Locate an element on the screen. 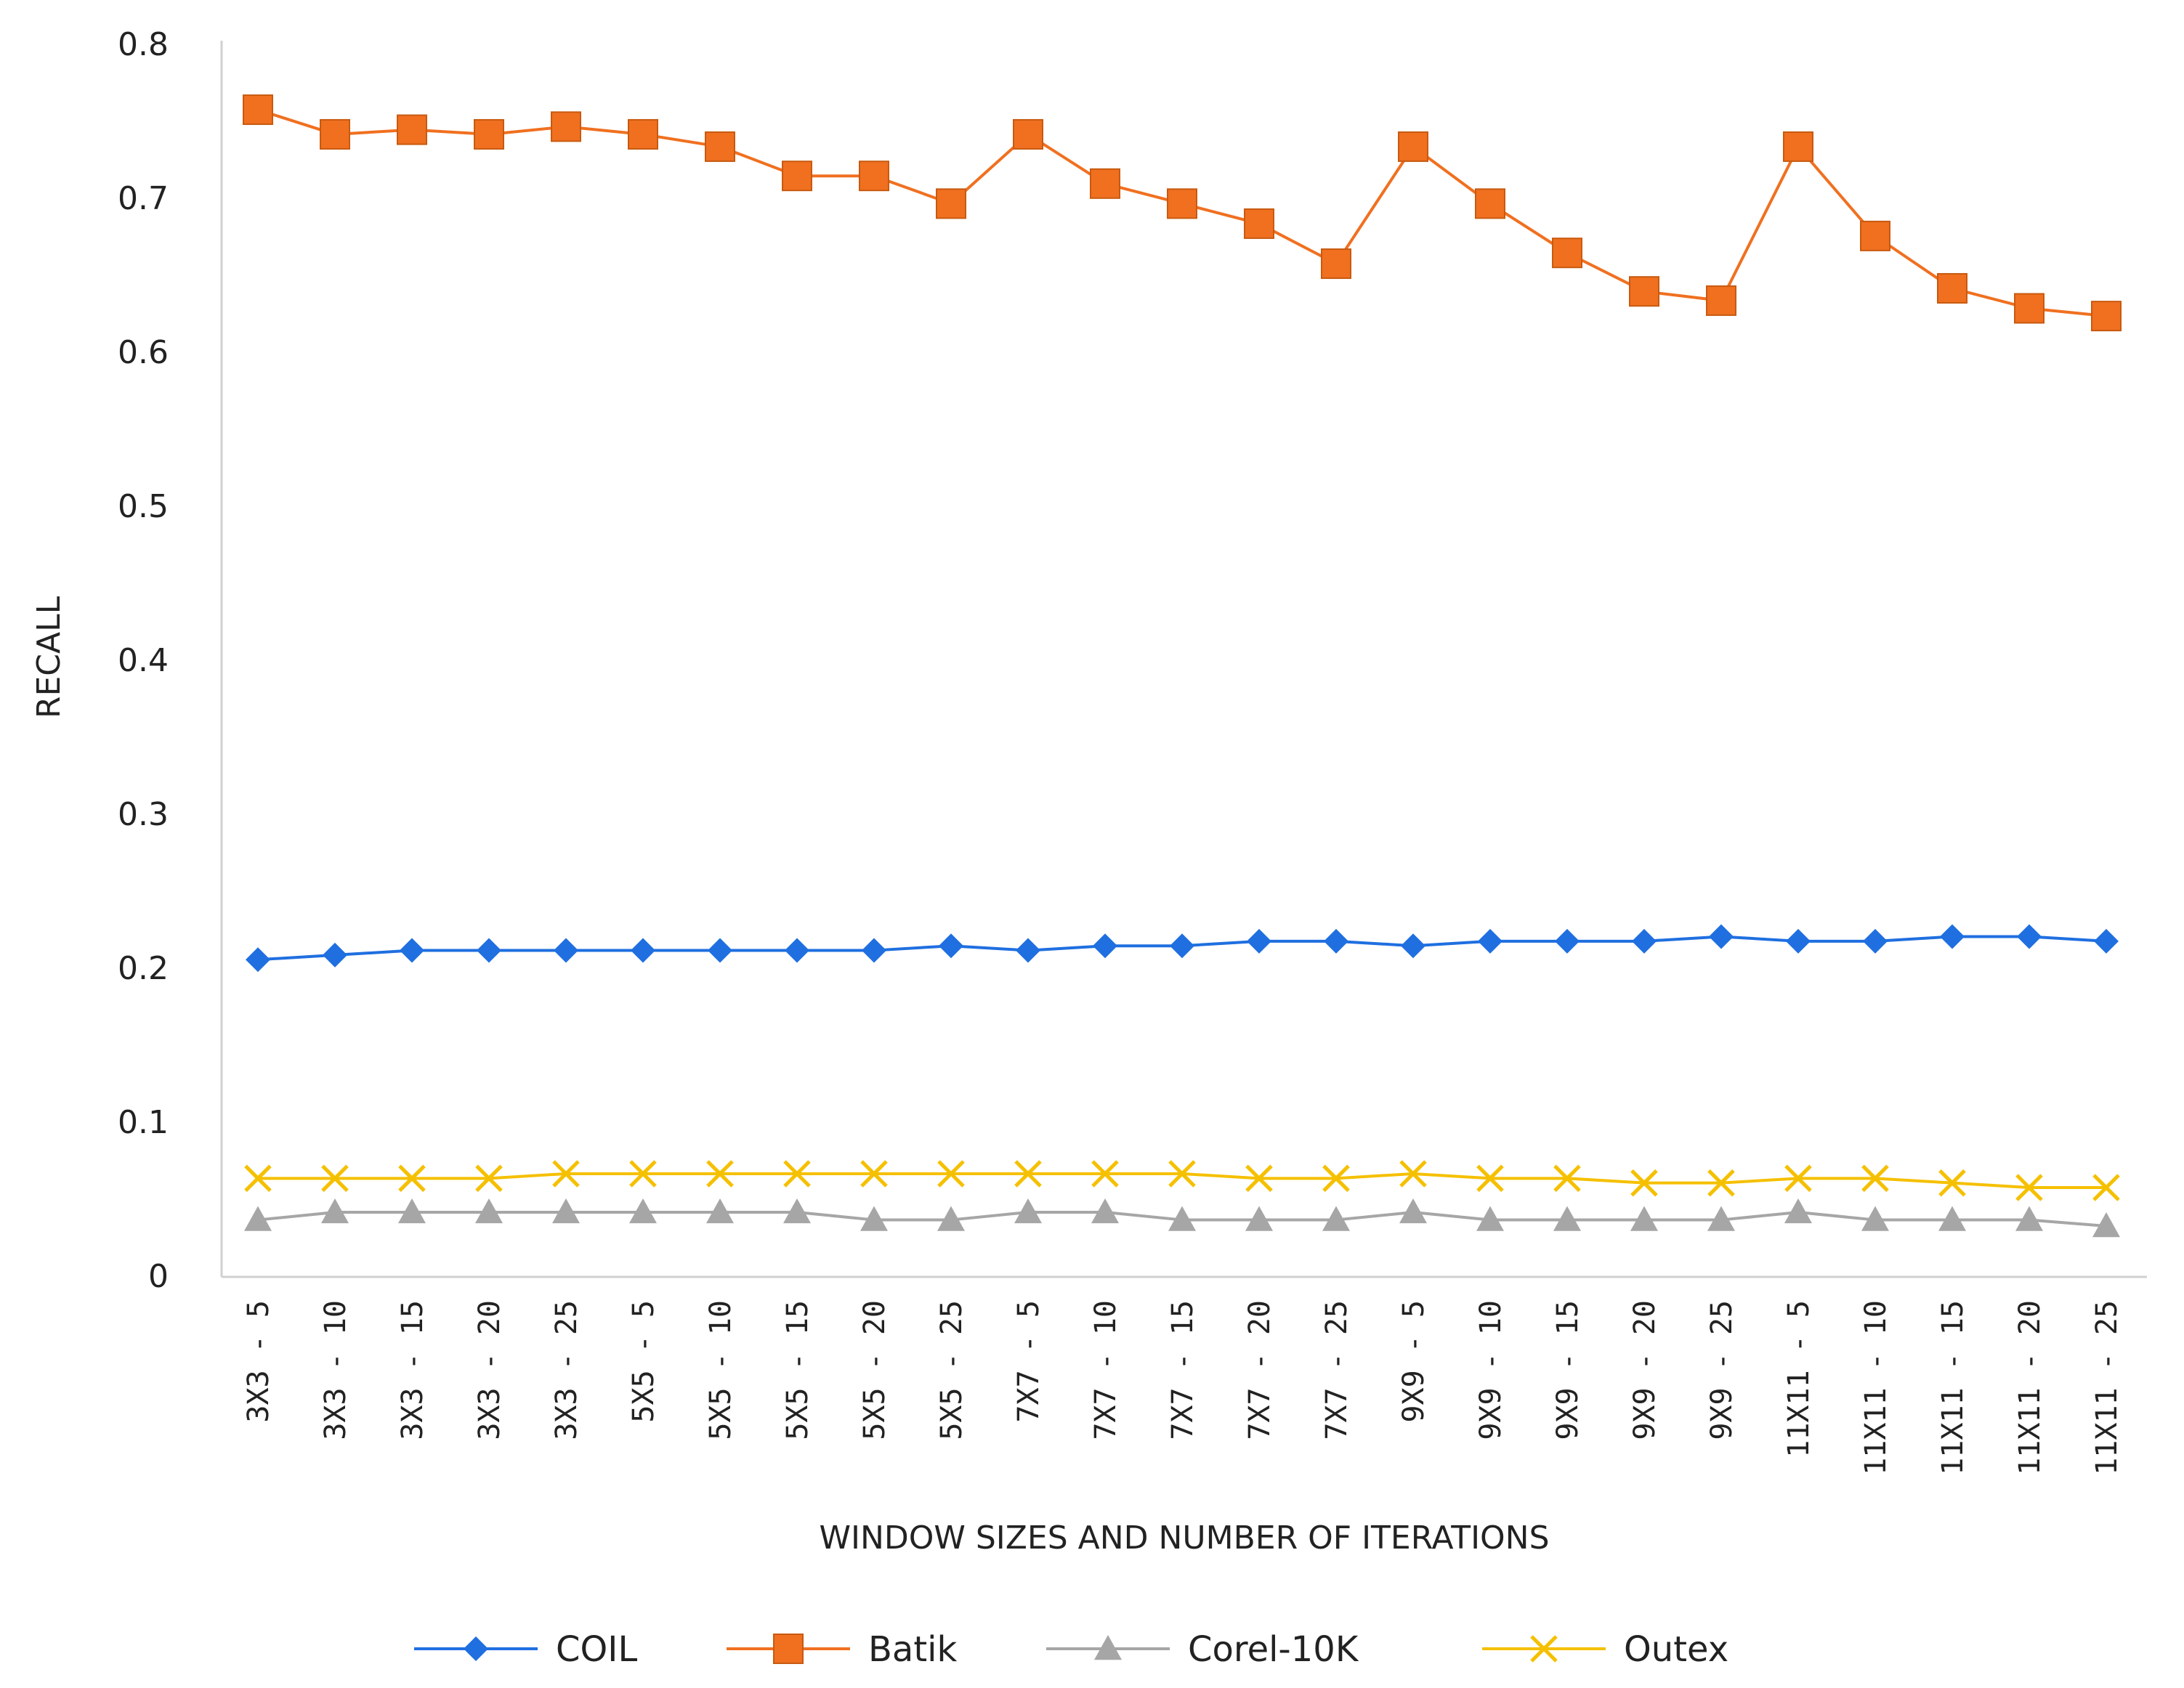 Image resolution: width=2184 pixels, height=1688 pixels. x-tick-label: 9X9 - 5 is located at coordinates (1414, 1362).